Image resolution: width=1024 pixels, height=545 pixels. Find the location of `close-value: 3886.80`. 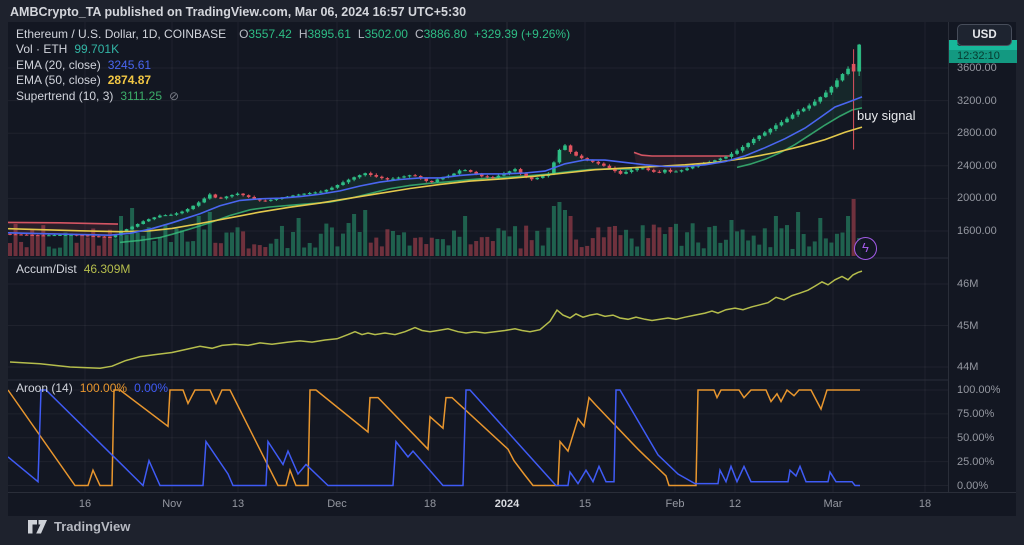

close-value: 3886.80 is located at coordinates (445, 34).